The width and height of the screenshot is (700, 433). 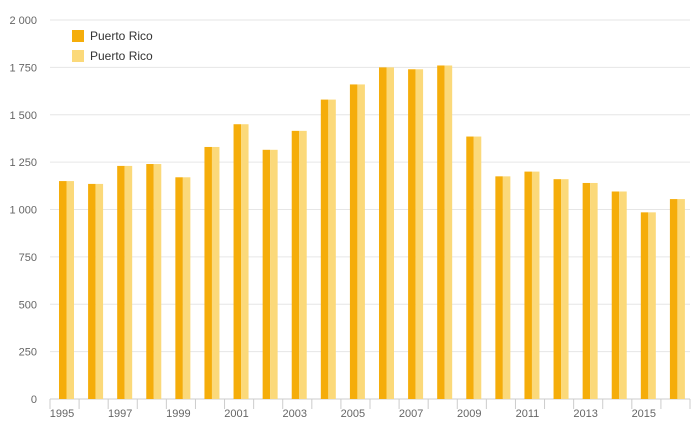 I want to click on x-tick-label: 1995, so click(x=62, y=414).